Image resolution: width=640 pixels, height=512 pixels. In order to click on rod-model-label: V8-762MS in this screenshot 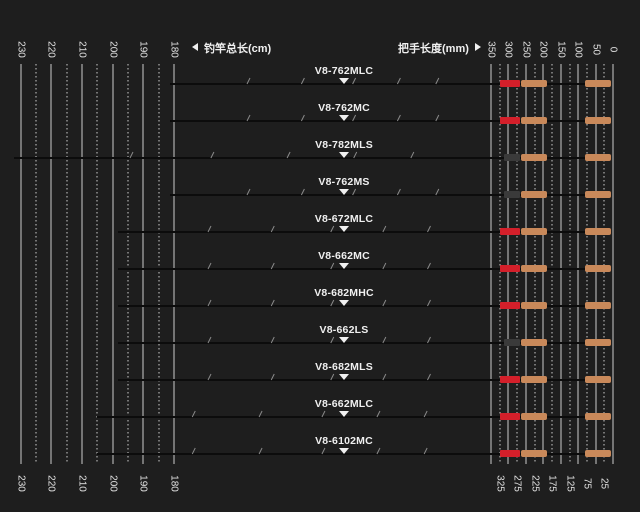, I will do `click(344, 182)`.